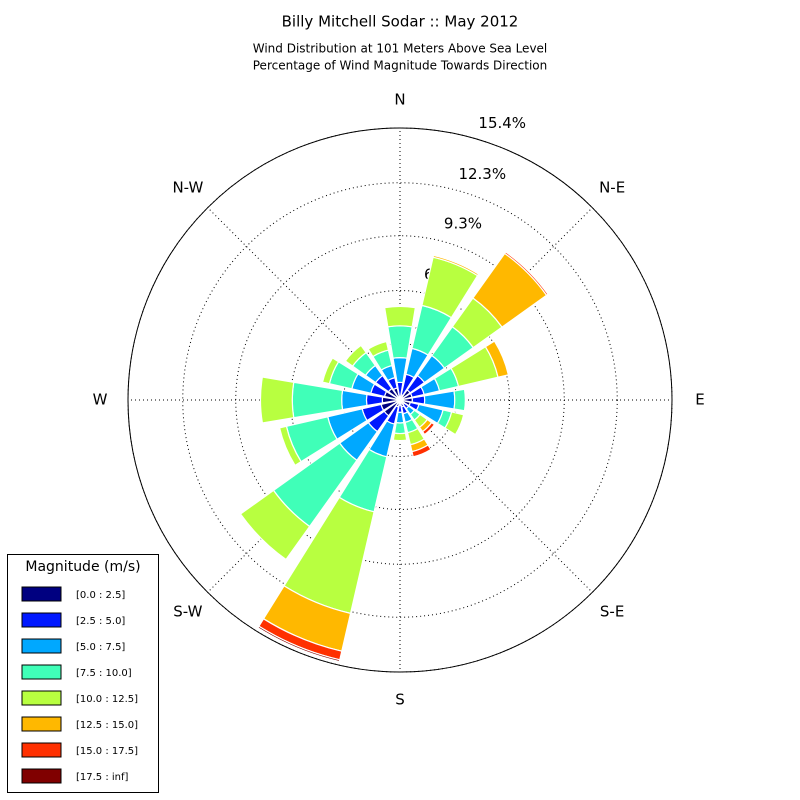 The image size is (800, 800). Describe the element at coordinates (187, 187) in the screenshot. I see `direction-label: N-W` at that location.